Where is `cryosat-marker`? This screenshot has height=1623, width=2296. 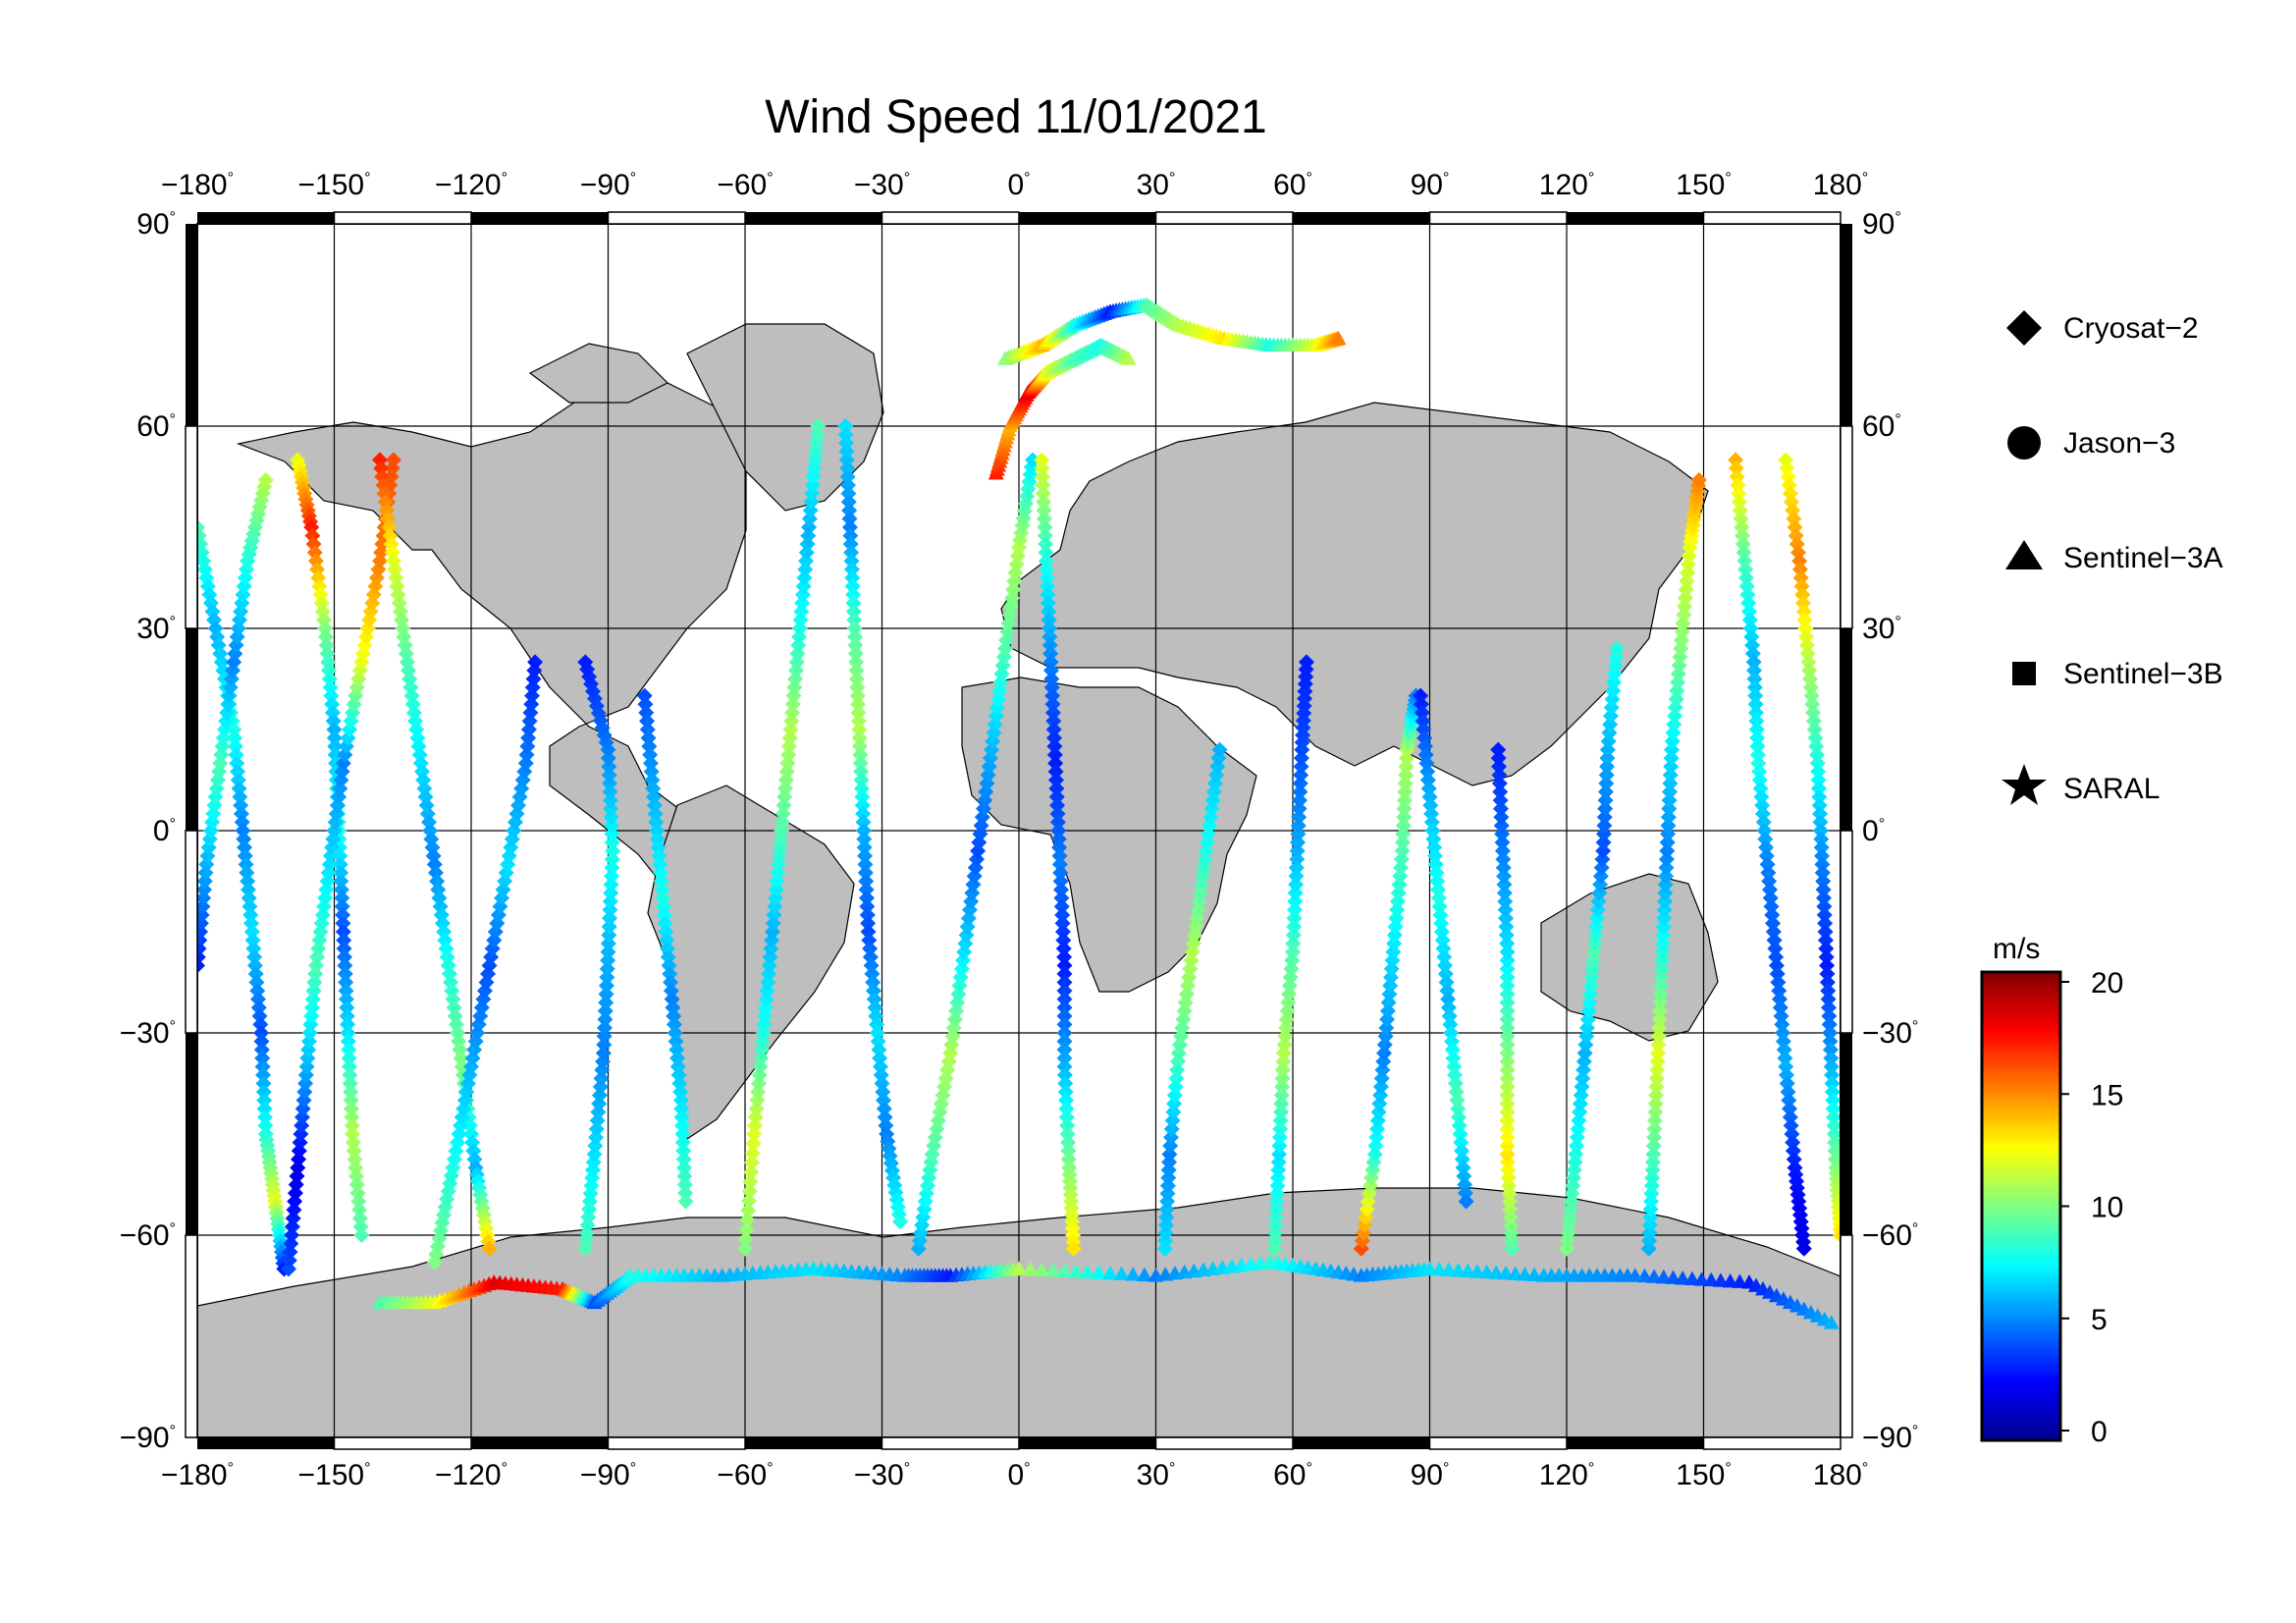
cryosat-marker is located at coordinates (2024, 328).